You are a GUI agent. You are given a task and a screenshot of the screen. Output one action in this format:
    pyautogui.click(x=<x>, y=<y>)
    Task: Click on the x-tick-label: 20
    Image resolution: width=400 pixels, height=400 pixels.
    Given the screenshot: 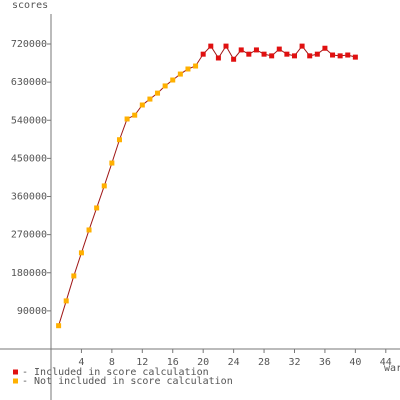 What is the action you would take?
    pyautogui.click(x=203, y=362)
    